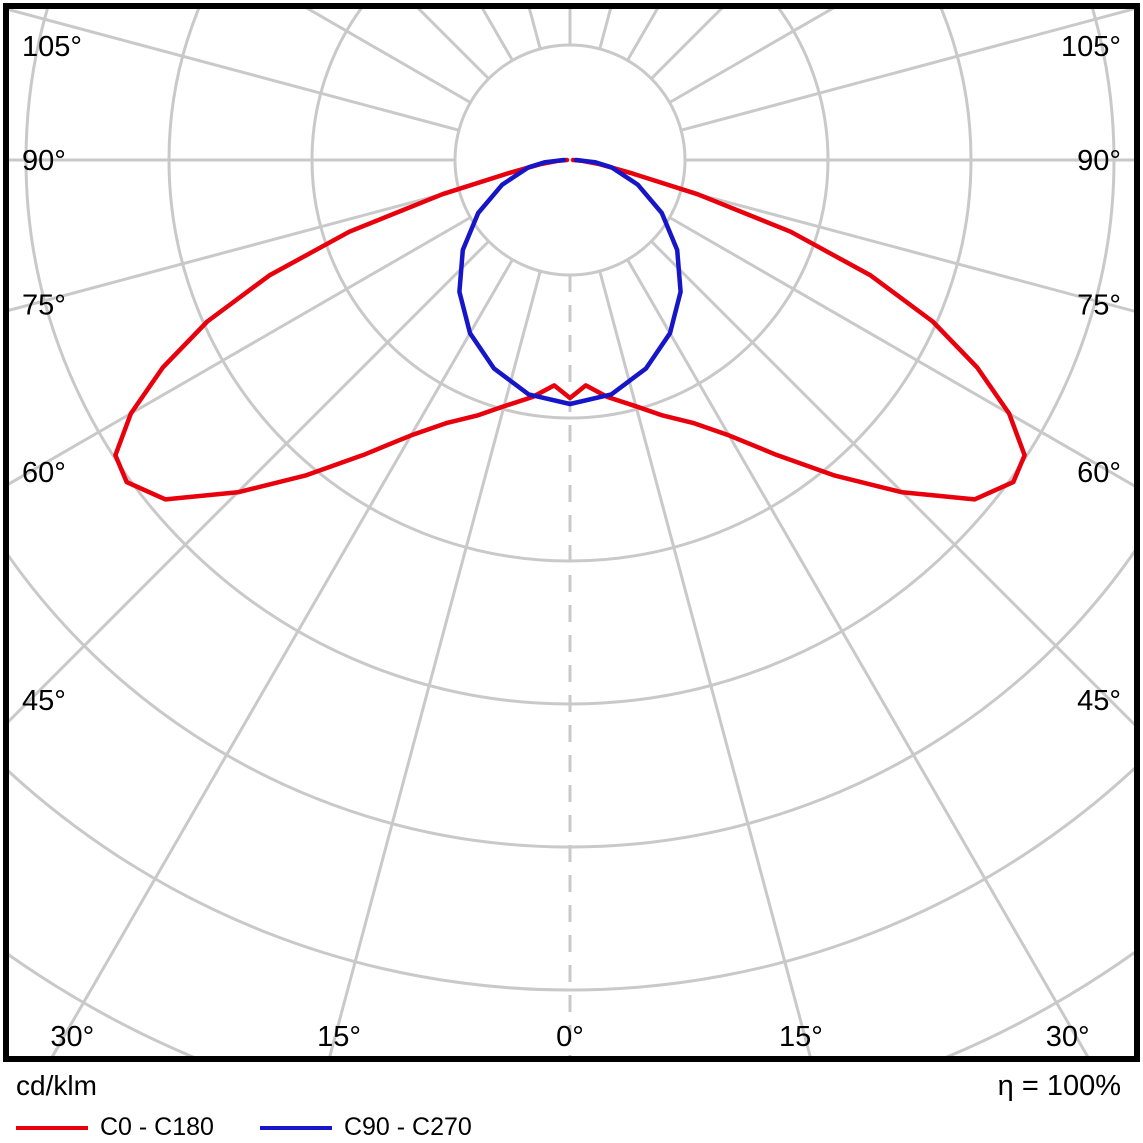 Image resolution: width=1143 pixels, height=1143 pixels. I want to click on series-swatch-c90-c270, so click(295, 1127).